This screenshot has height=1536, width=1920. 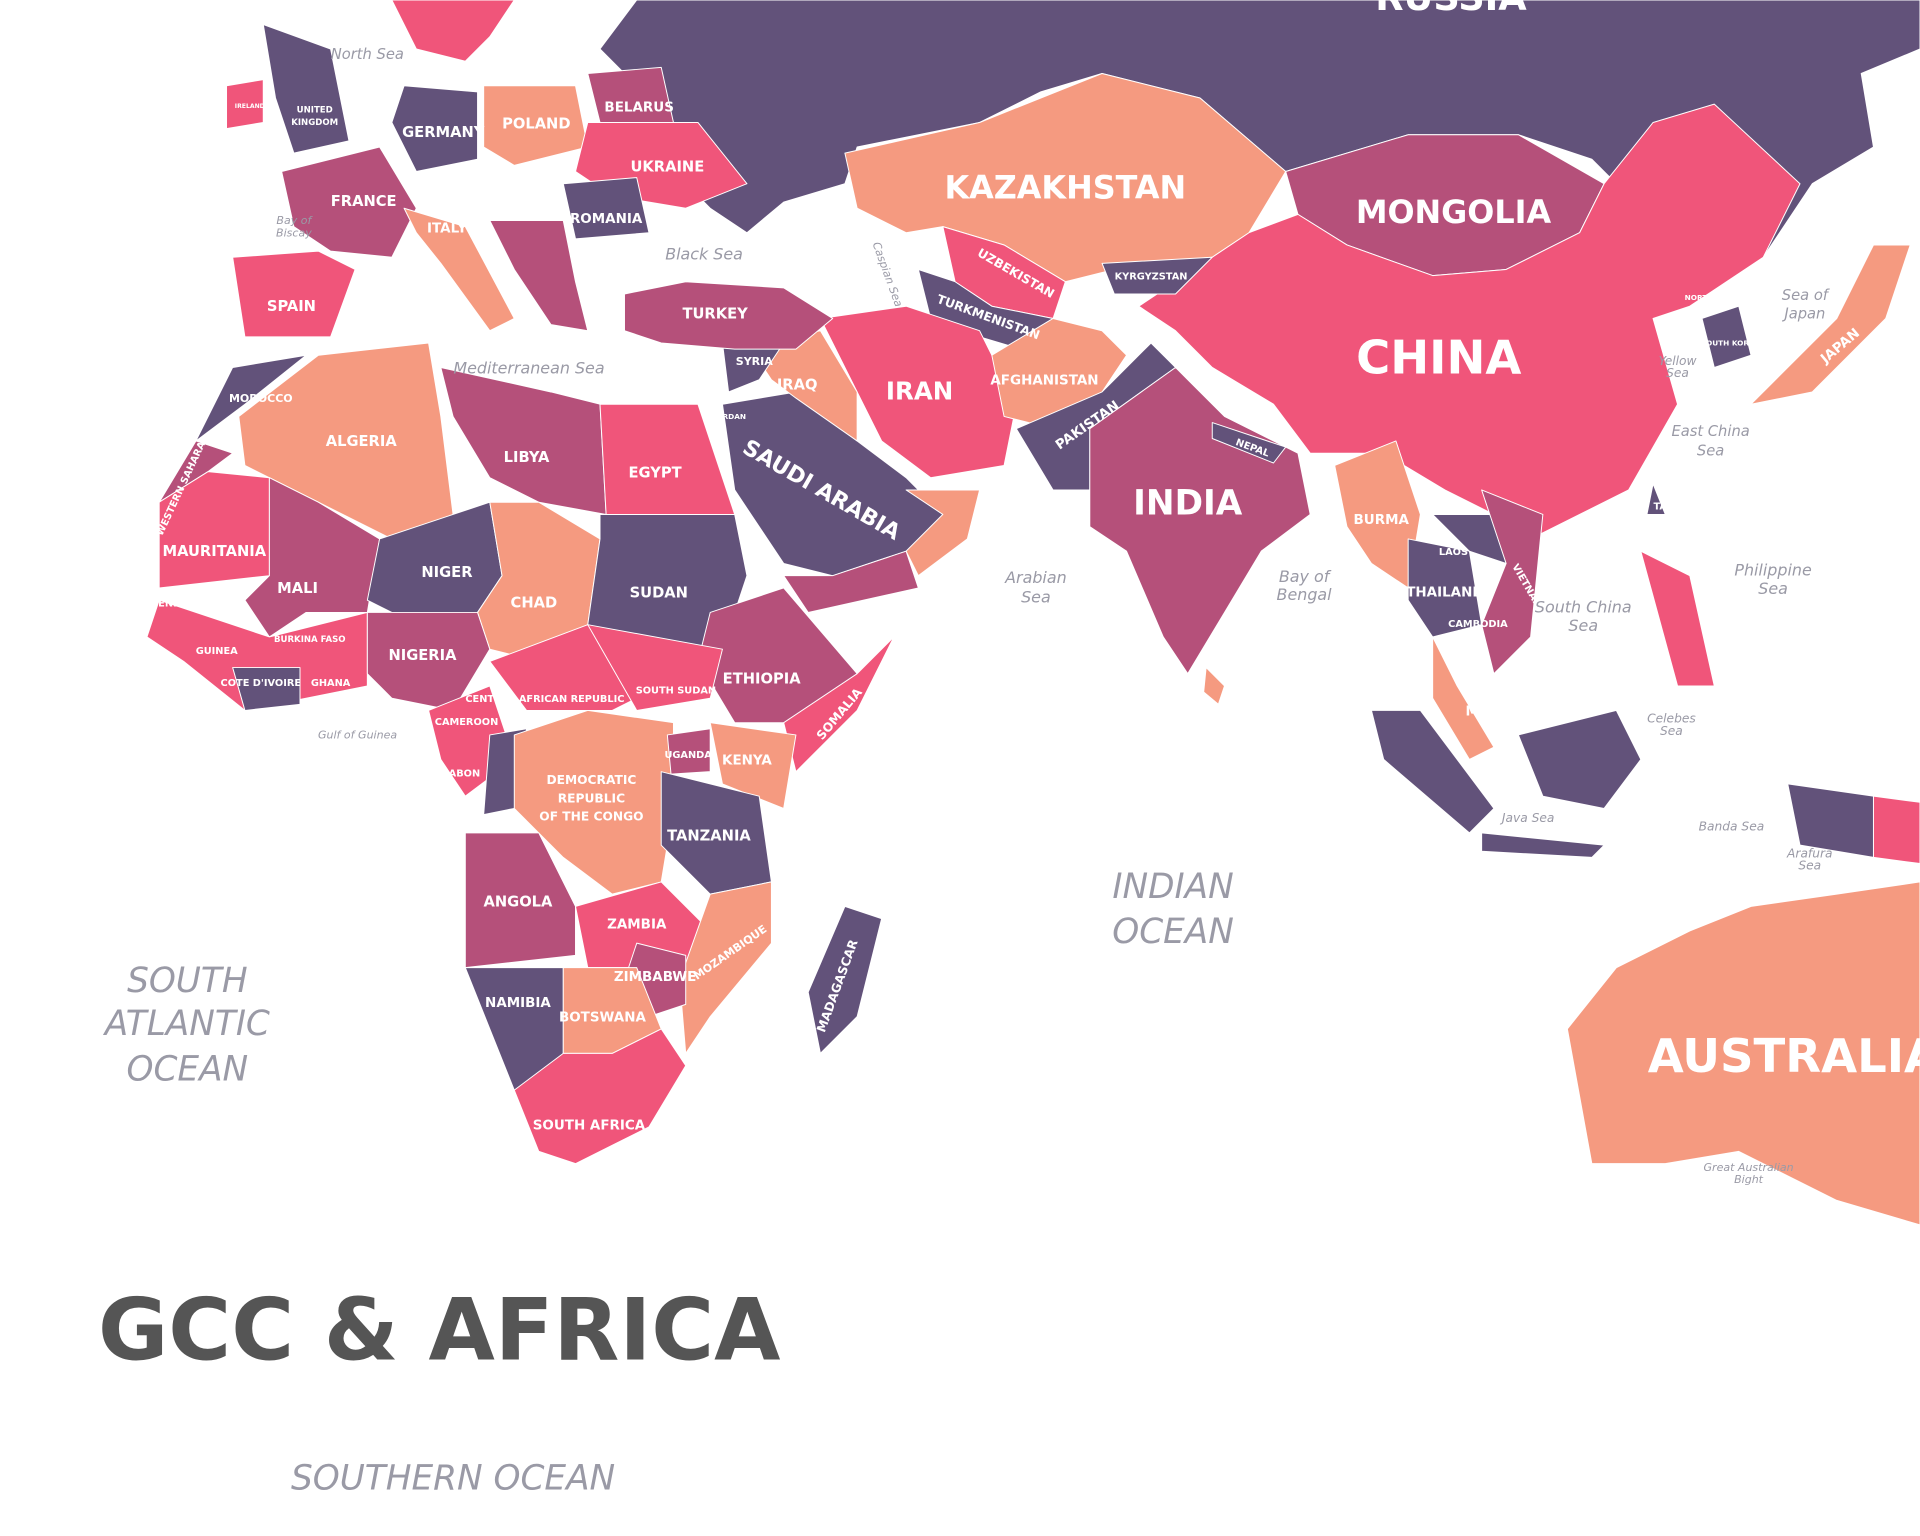 I want to click on sea-label: Yellow, so click(x=1678, y=361).